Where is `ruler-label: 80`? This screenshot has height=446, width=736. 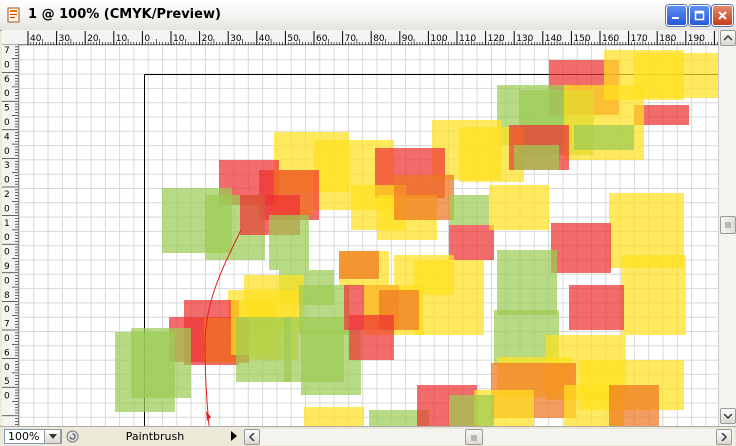
ruler-label: 80 is located at coordinates (379, 39).